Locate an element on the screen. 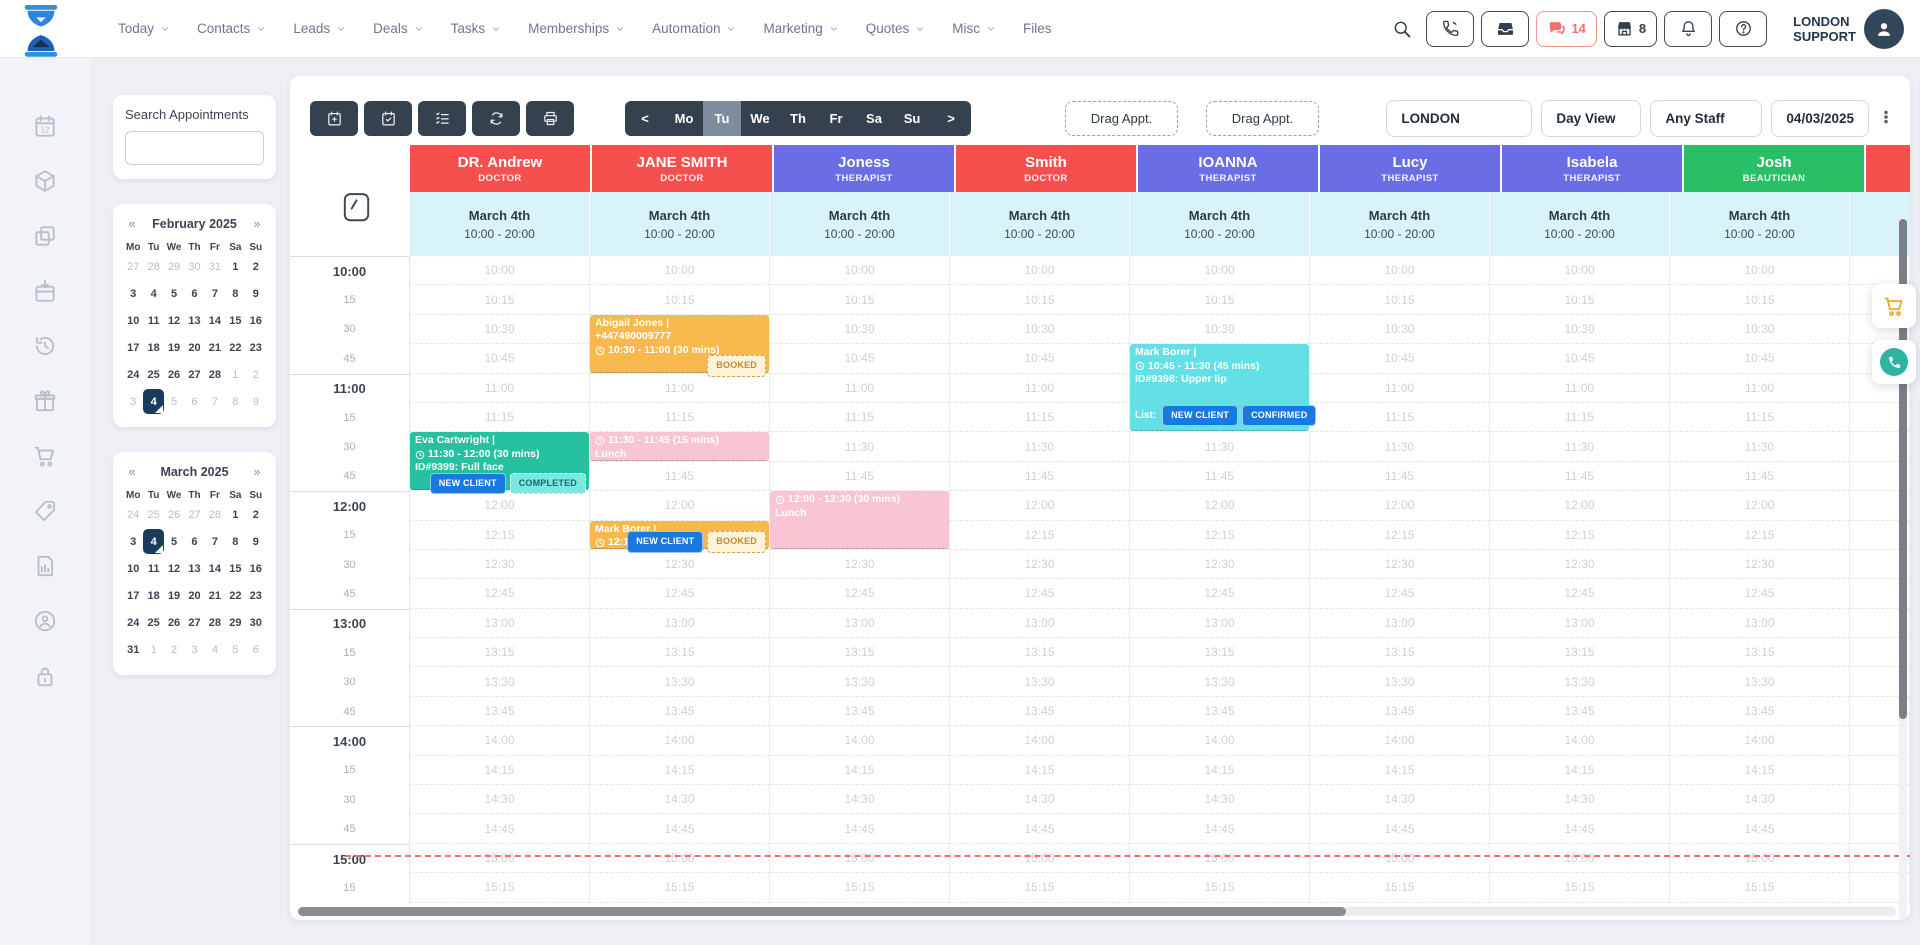 The image size is (1920, 945). time-slot: 14:45 is located at coordinates (1220, 829).